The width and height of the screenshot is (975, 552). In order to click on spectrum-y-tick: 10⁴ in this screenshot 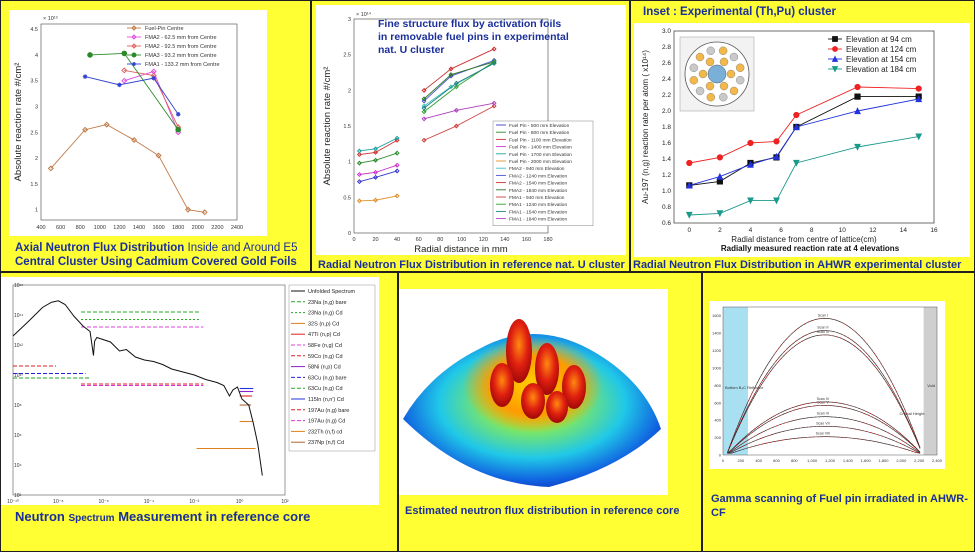, I will do `click(18, 466)`.